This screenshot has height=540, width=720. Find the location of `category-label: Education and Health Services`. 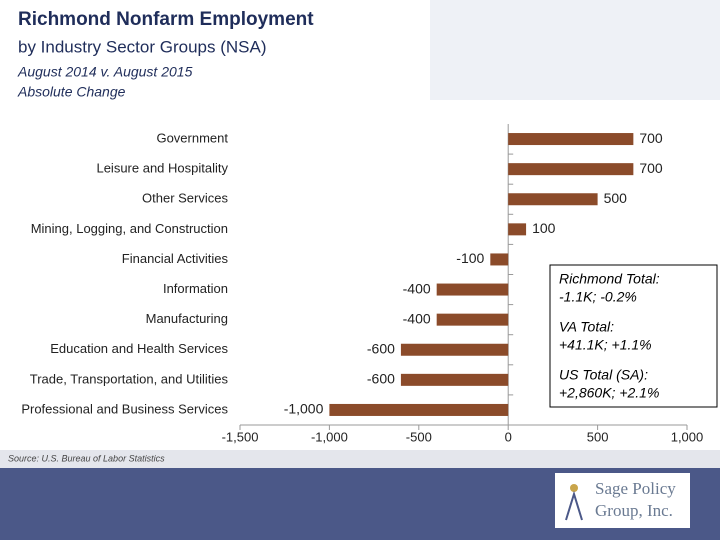

category-label: Education and Health Services is located at coordinates (139, 348).